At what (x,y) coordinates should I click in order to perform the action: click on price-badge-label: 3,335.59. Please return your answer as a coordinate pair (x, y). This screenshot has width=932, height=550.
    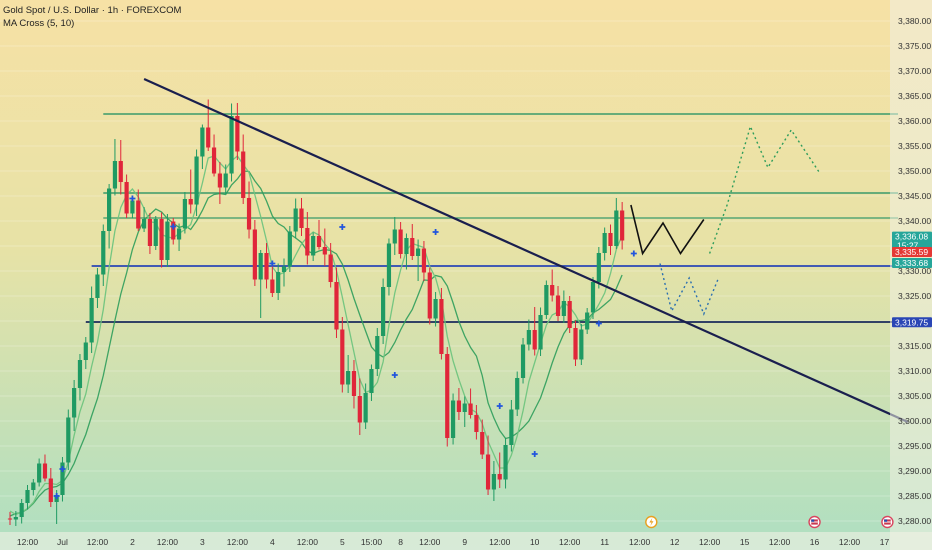
    Looking at the image, I should click on (911, 252).